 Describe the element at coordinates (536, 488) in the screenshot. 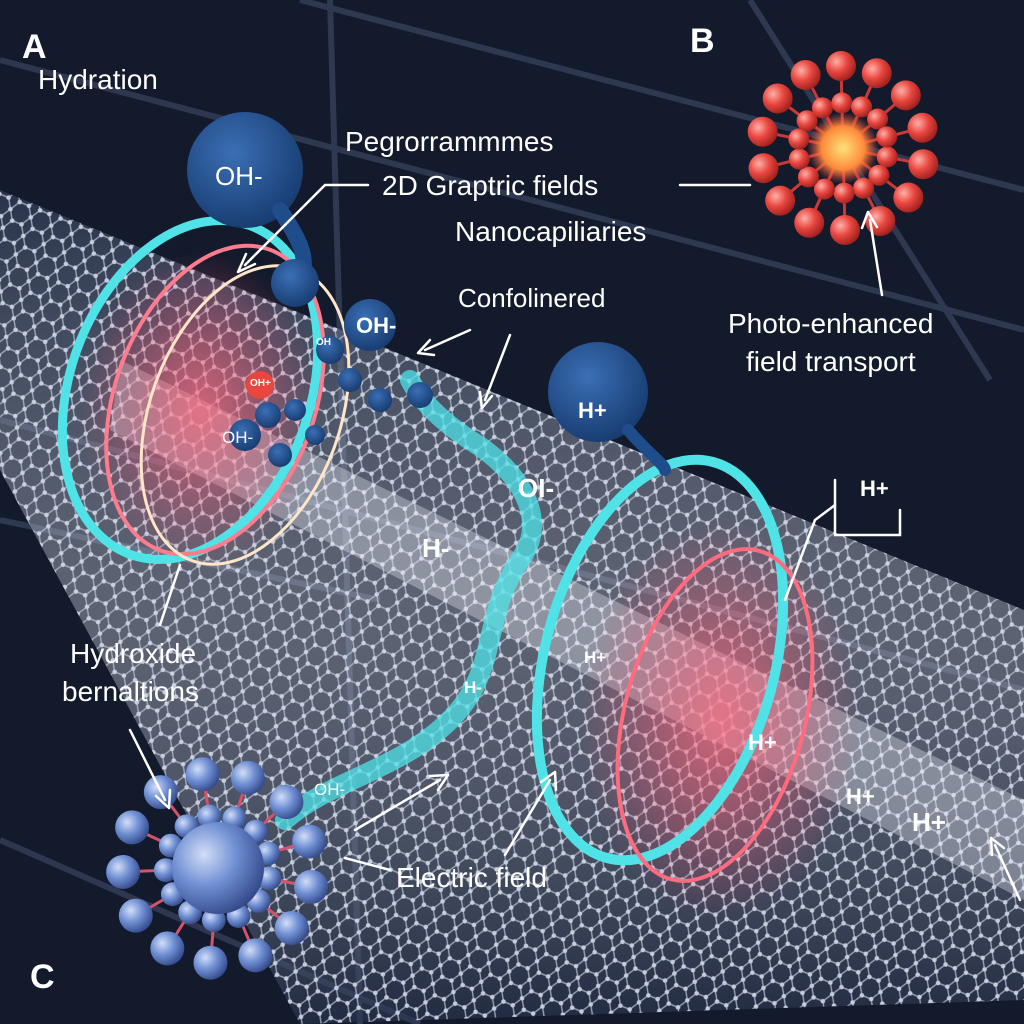

I see `ion-oi: OI-` at that location.